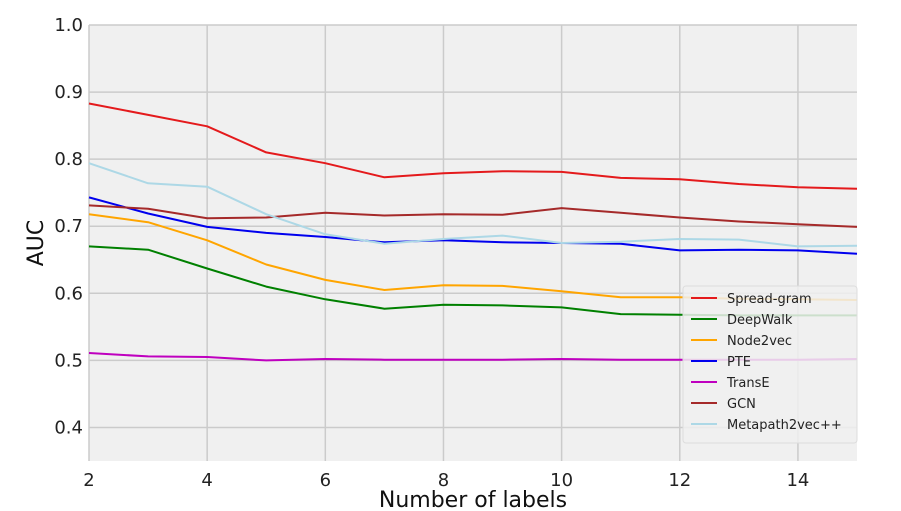 The image size is (901, 511). What do you see at coordinates (473, 499) in the screenshot?
I see `x-axis-label: Number of labels` at bounding box center [473, 499].